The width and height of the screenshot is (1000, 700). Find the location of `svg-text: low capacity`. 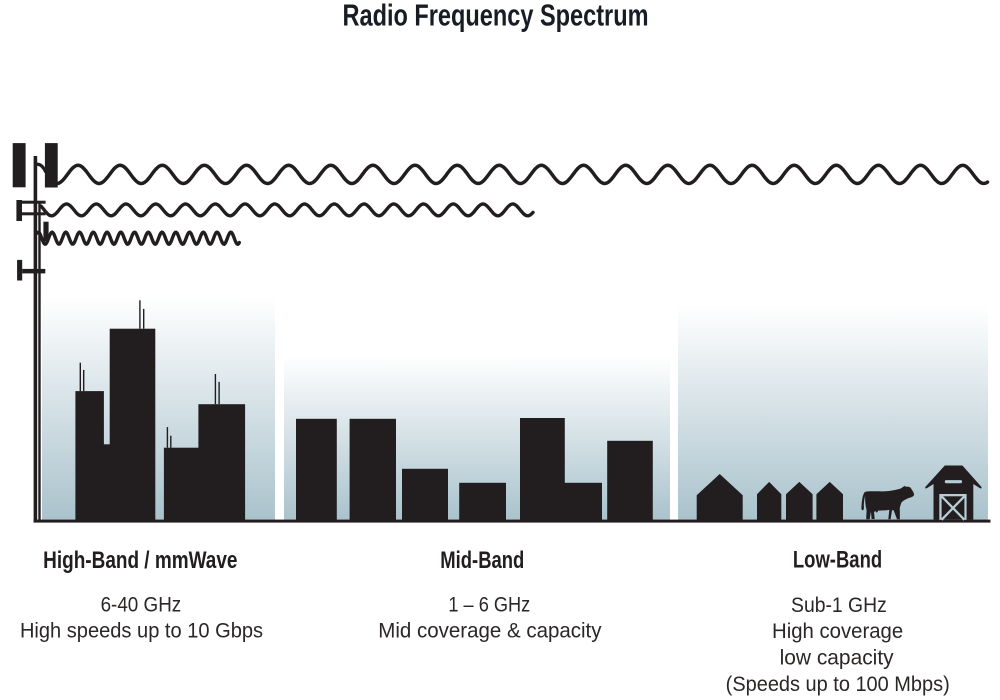

svg-text: low capacity is located at coordinates (837, 657).